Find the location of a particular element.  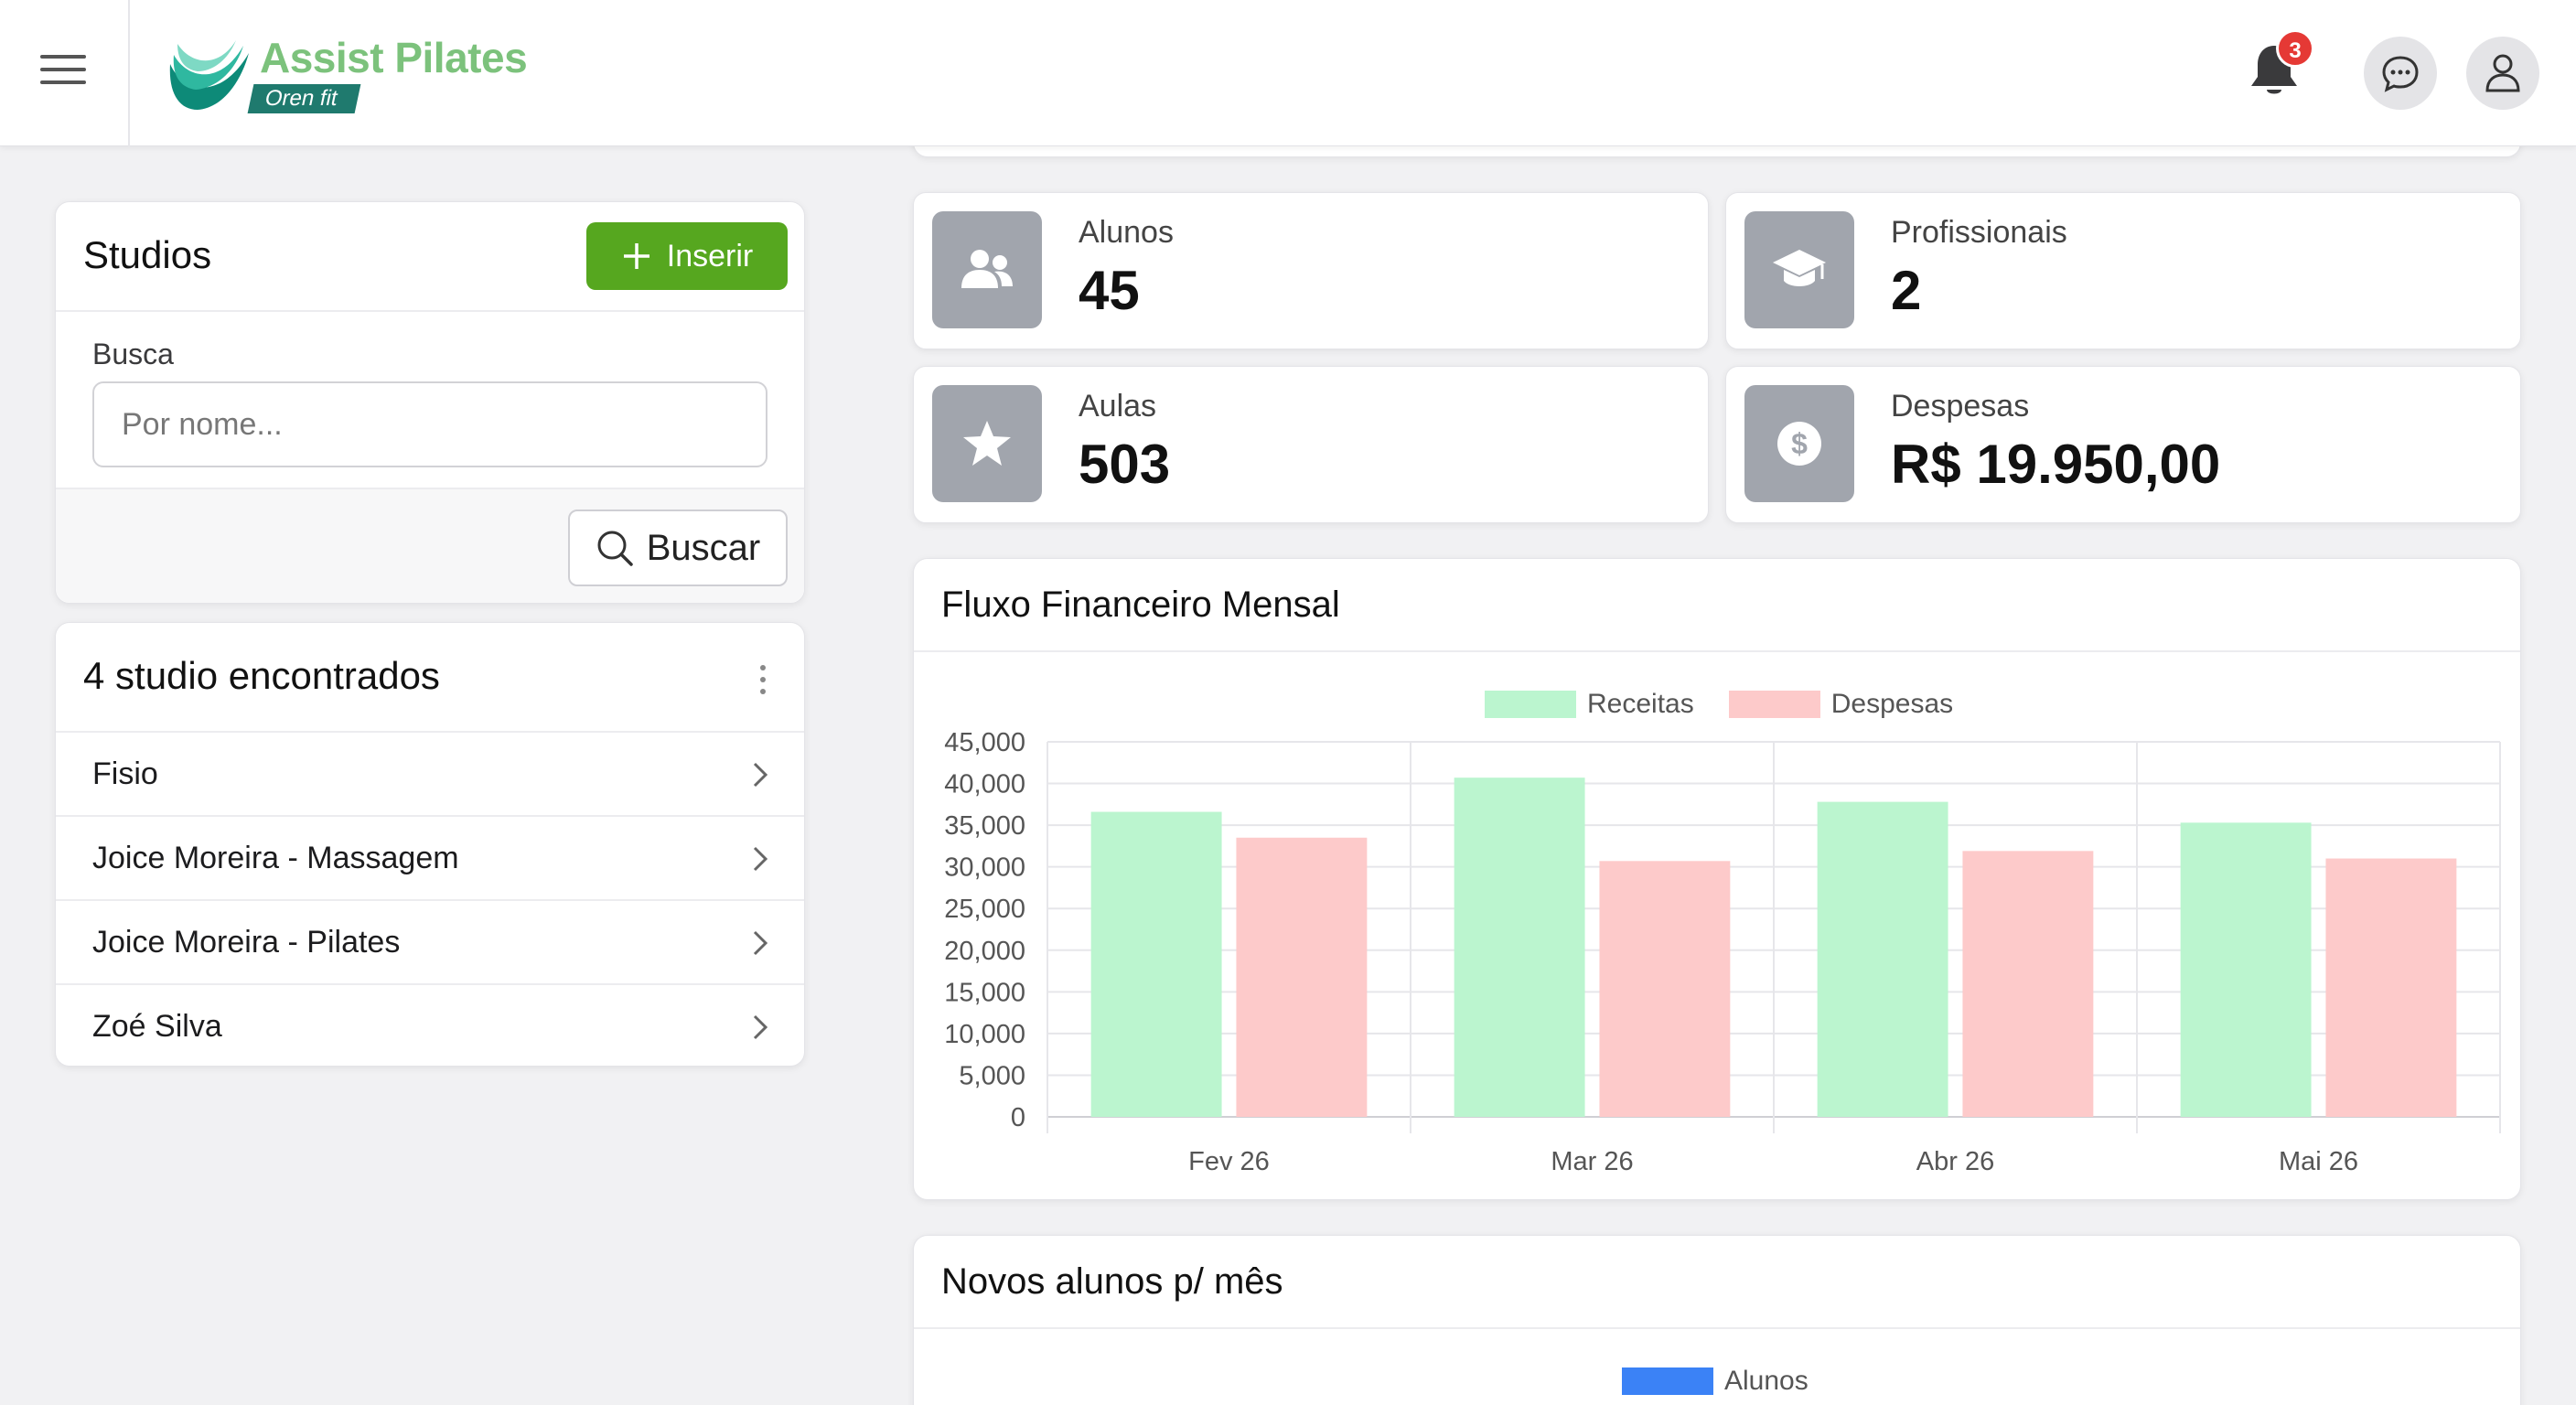

chat-bubble-icon is located at coordinates (2401, 74).